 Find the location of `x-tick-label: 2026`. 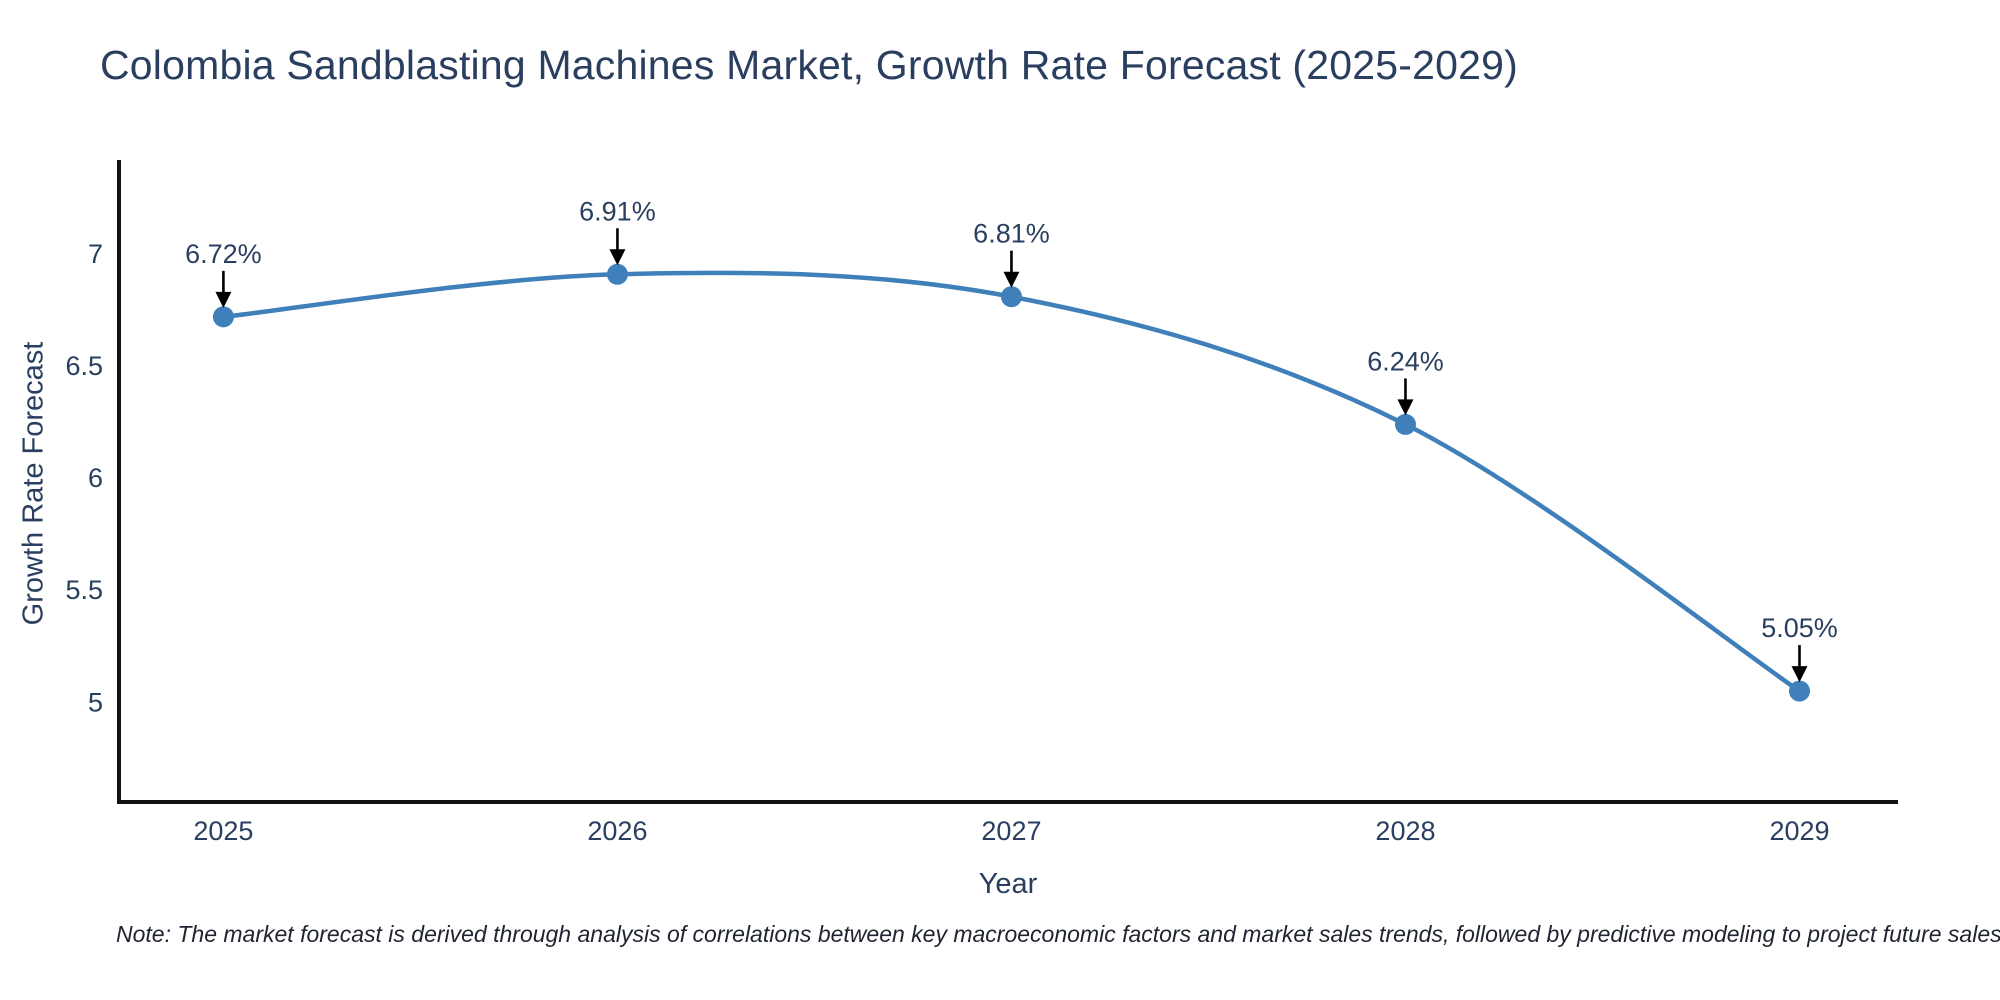

x-tick-label: 2026 is located at coordinates (617, 831).